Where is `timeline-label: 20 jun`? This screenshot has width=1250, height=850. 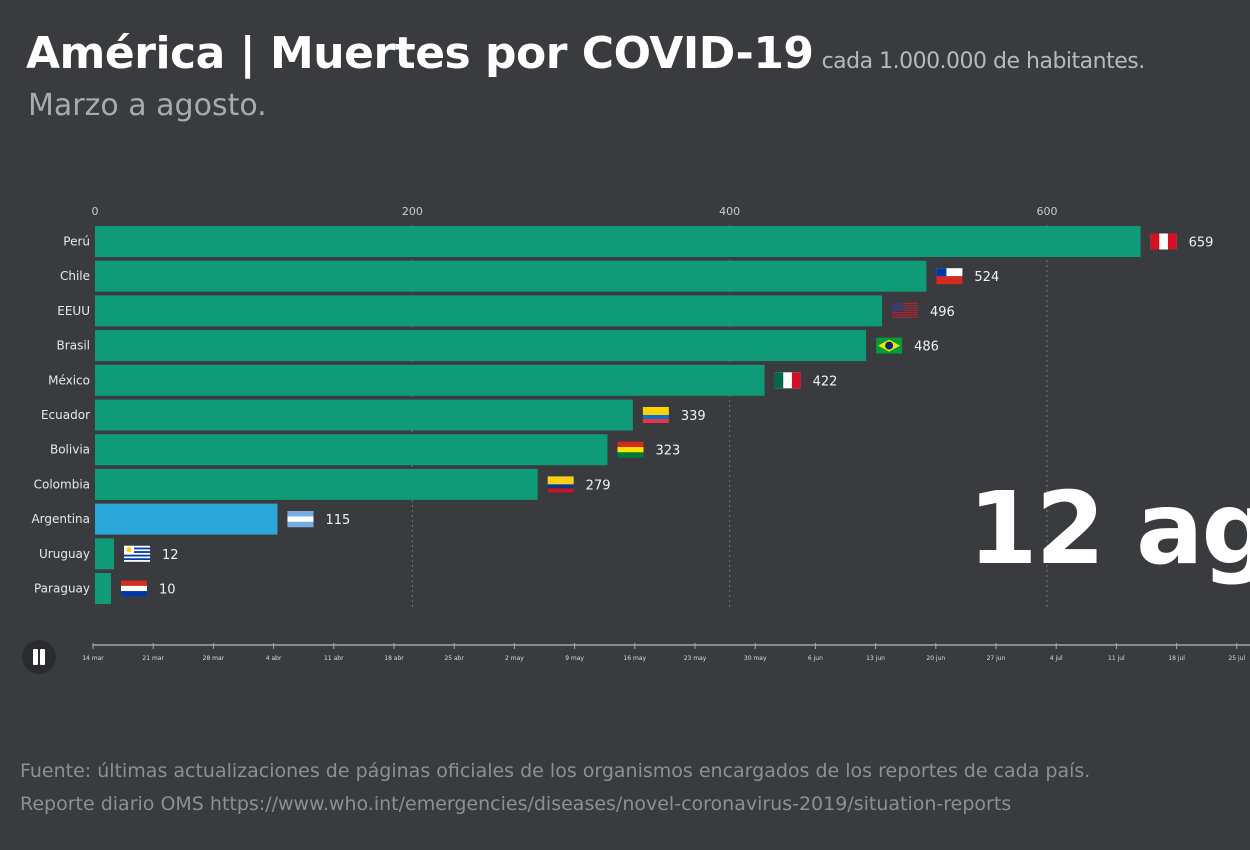 timeline-label: 20 jun is located at coordinates (935, 658).